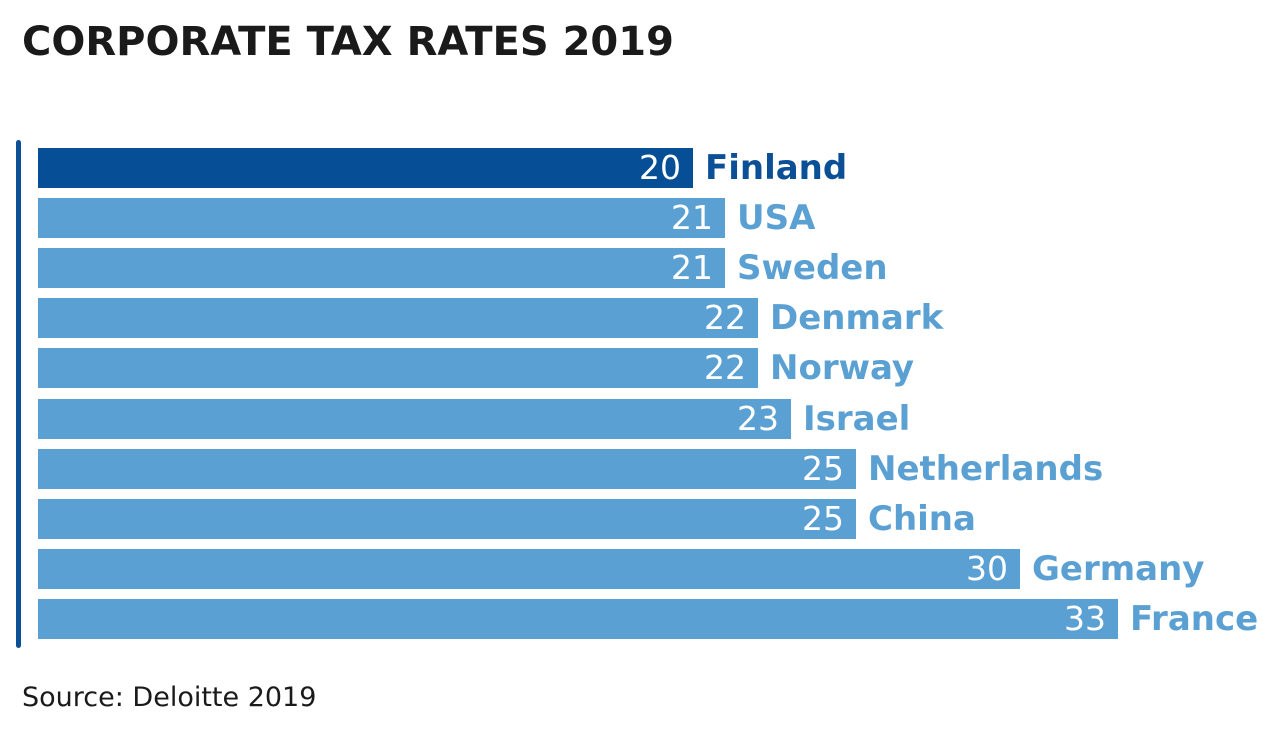 Image resolution: width=1286 pixels, height=751 pixels. Describe the element at coordinates (776, 168) in the screenshot. I see `category-label: Finland` at that location.